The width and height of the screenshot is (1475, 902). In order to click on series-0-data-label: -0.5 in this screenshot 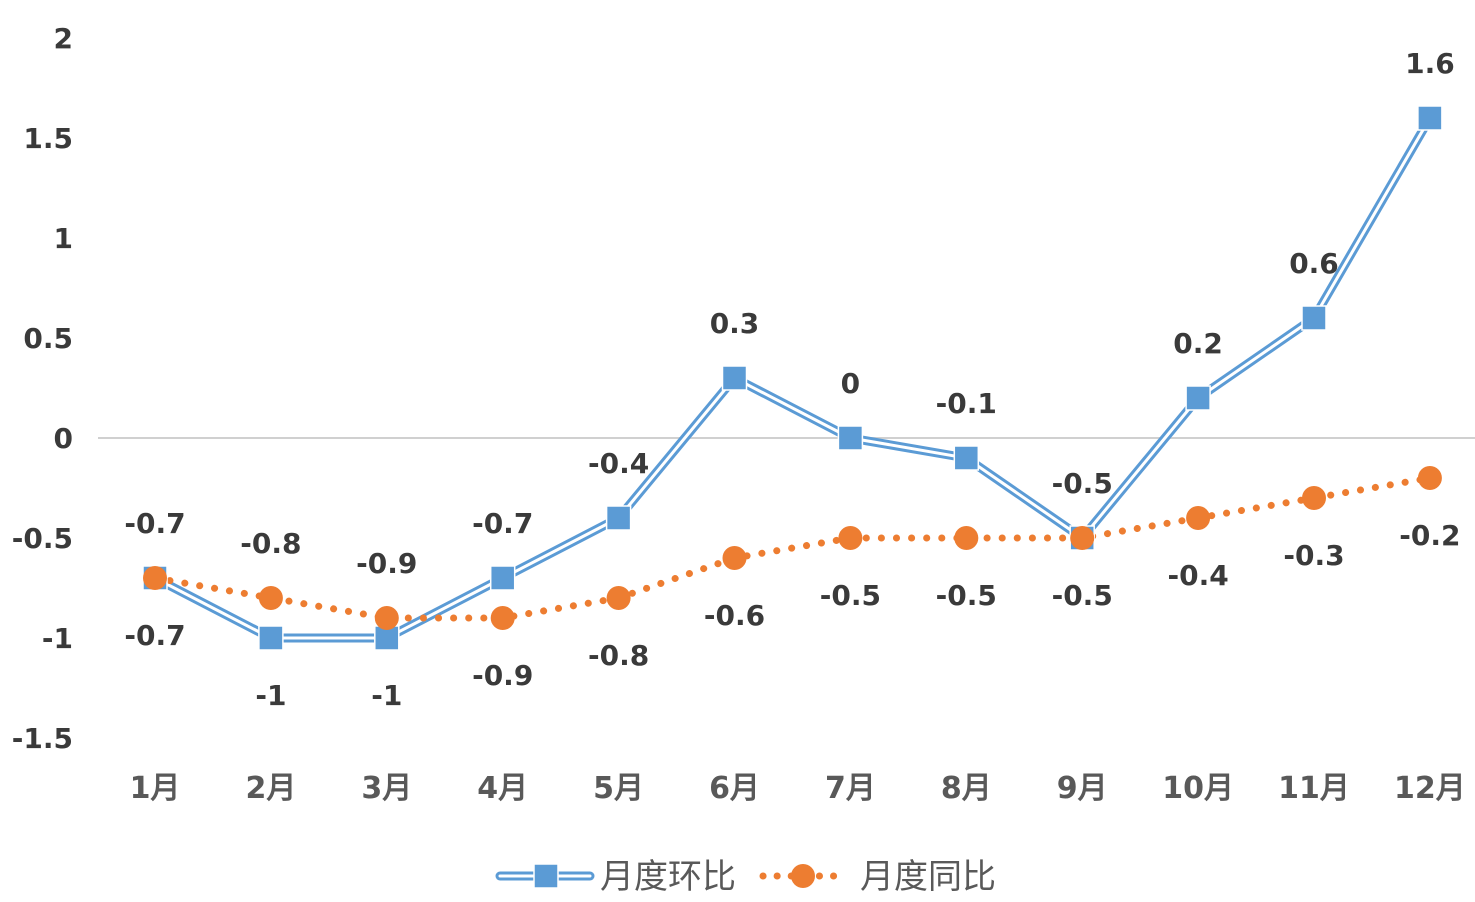, I will do `click(1082, 483)`.